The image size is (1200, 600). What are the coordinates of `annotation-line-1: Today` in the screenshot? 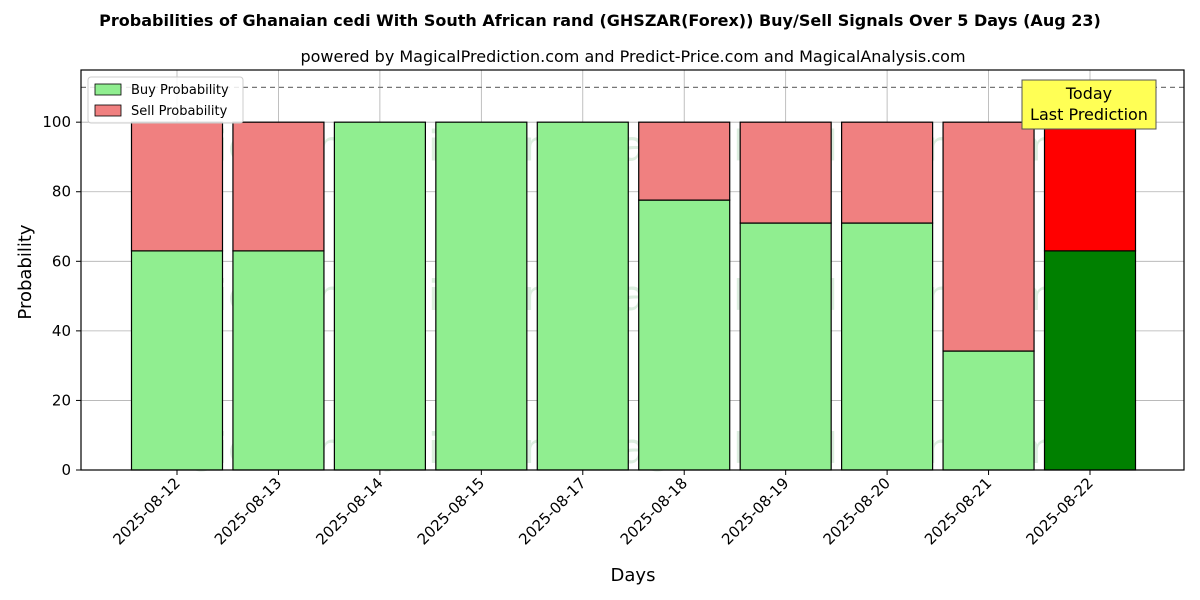 It's located at (1088, 93).